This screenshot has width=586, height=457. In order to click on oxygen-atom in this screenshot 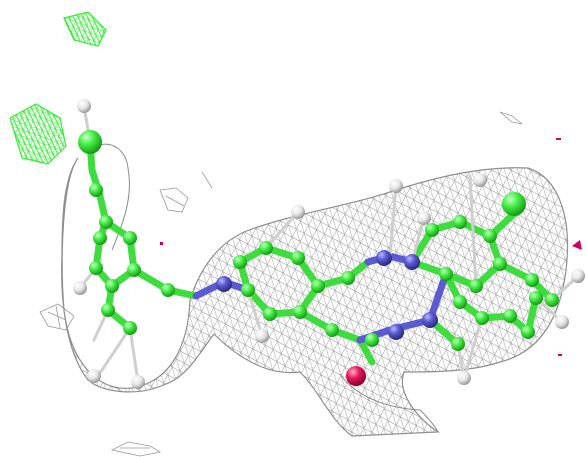, I will do `click(356, 376)`.